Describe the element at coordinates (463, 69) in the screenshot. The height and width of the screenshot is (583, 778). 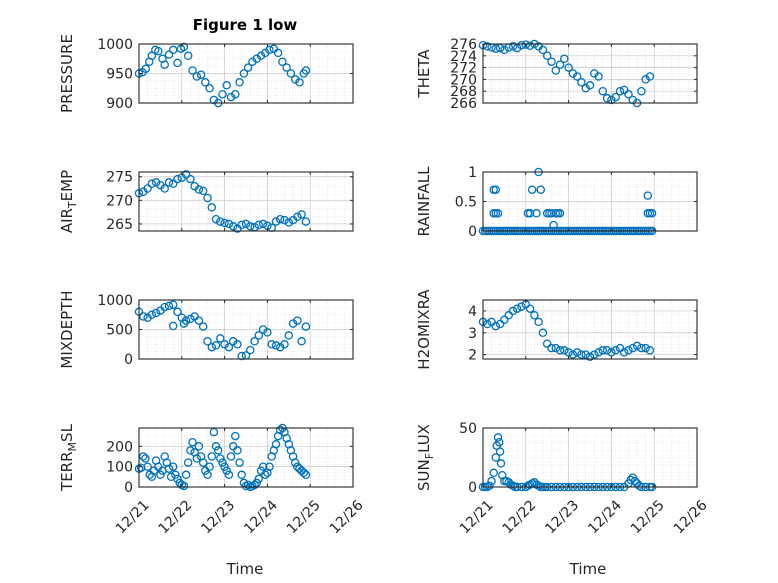
I see `y-tick-label: 272` at that location.